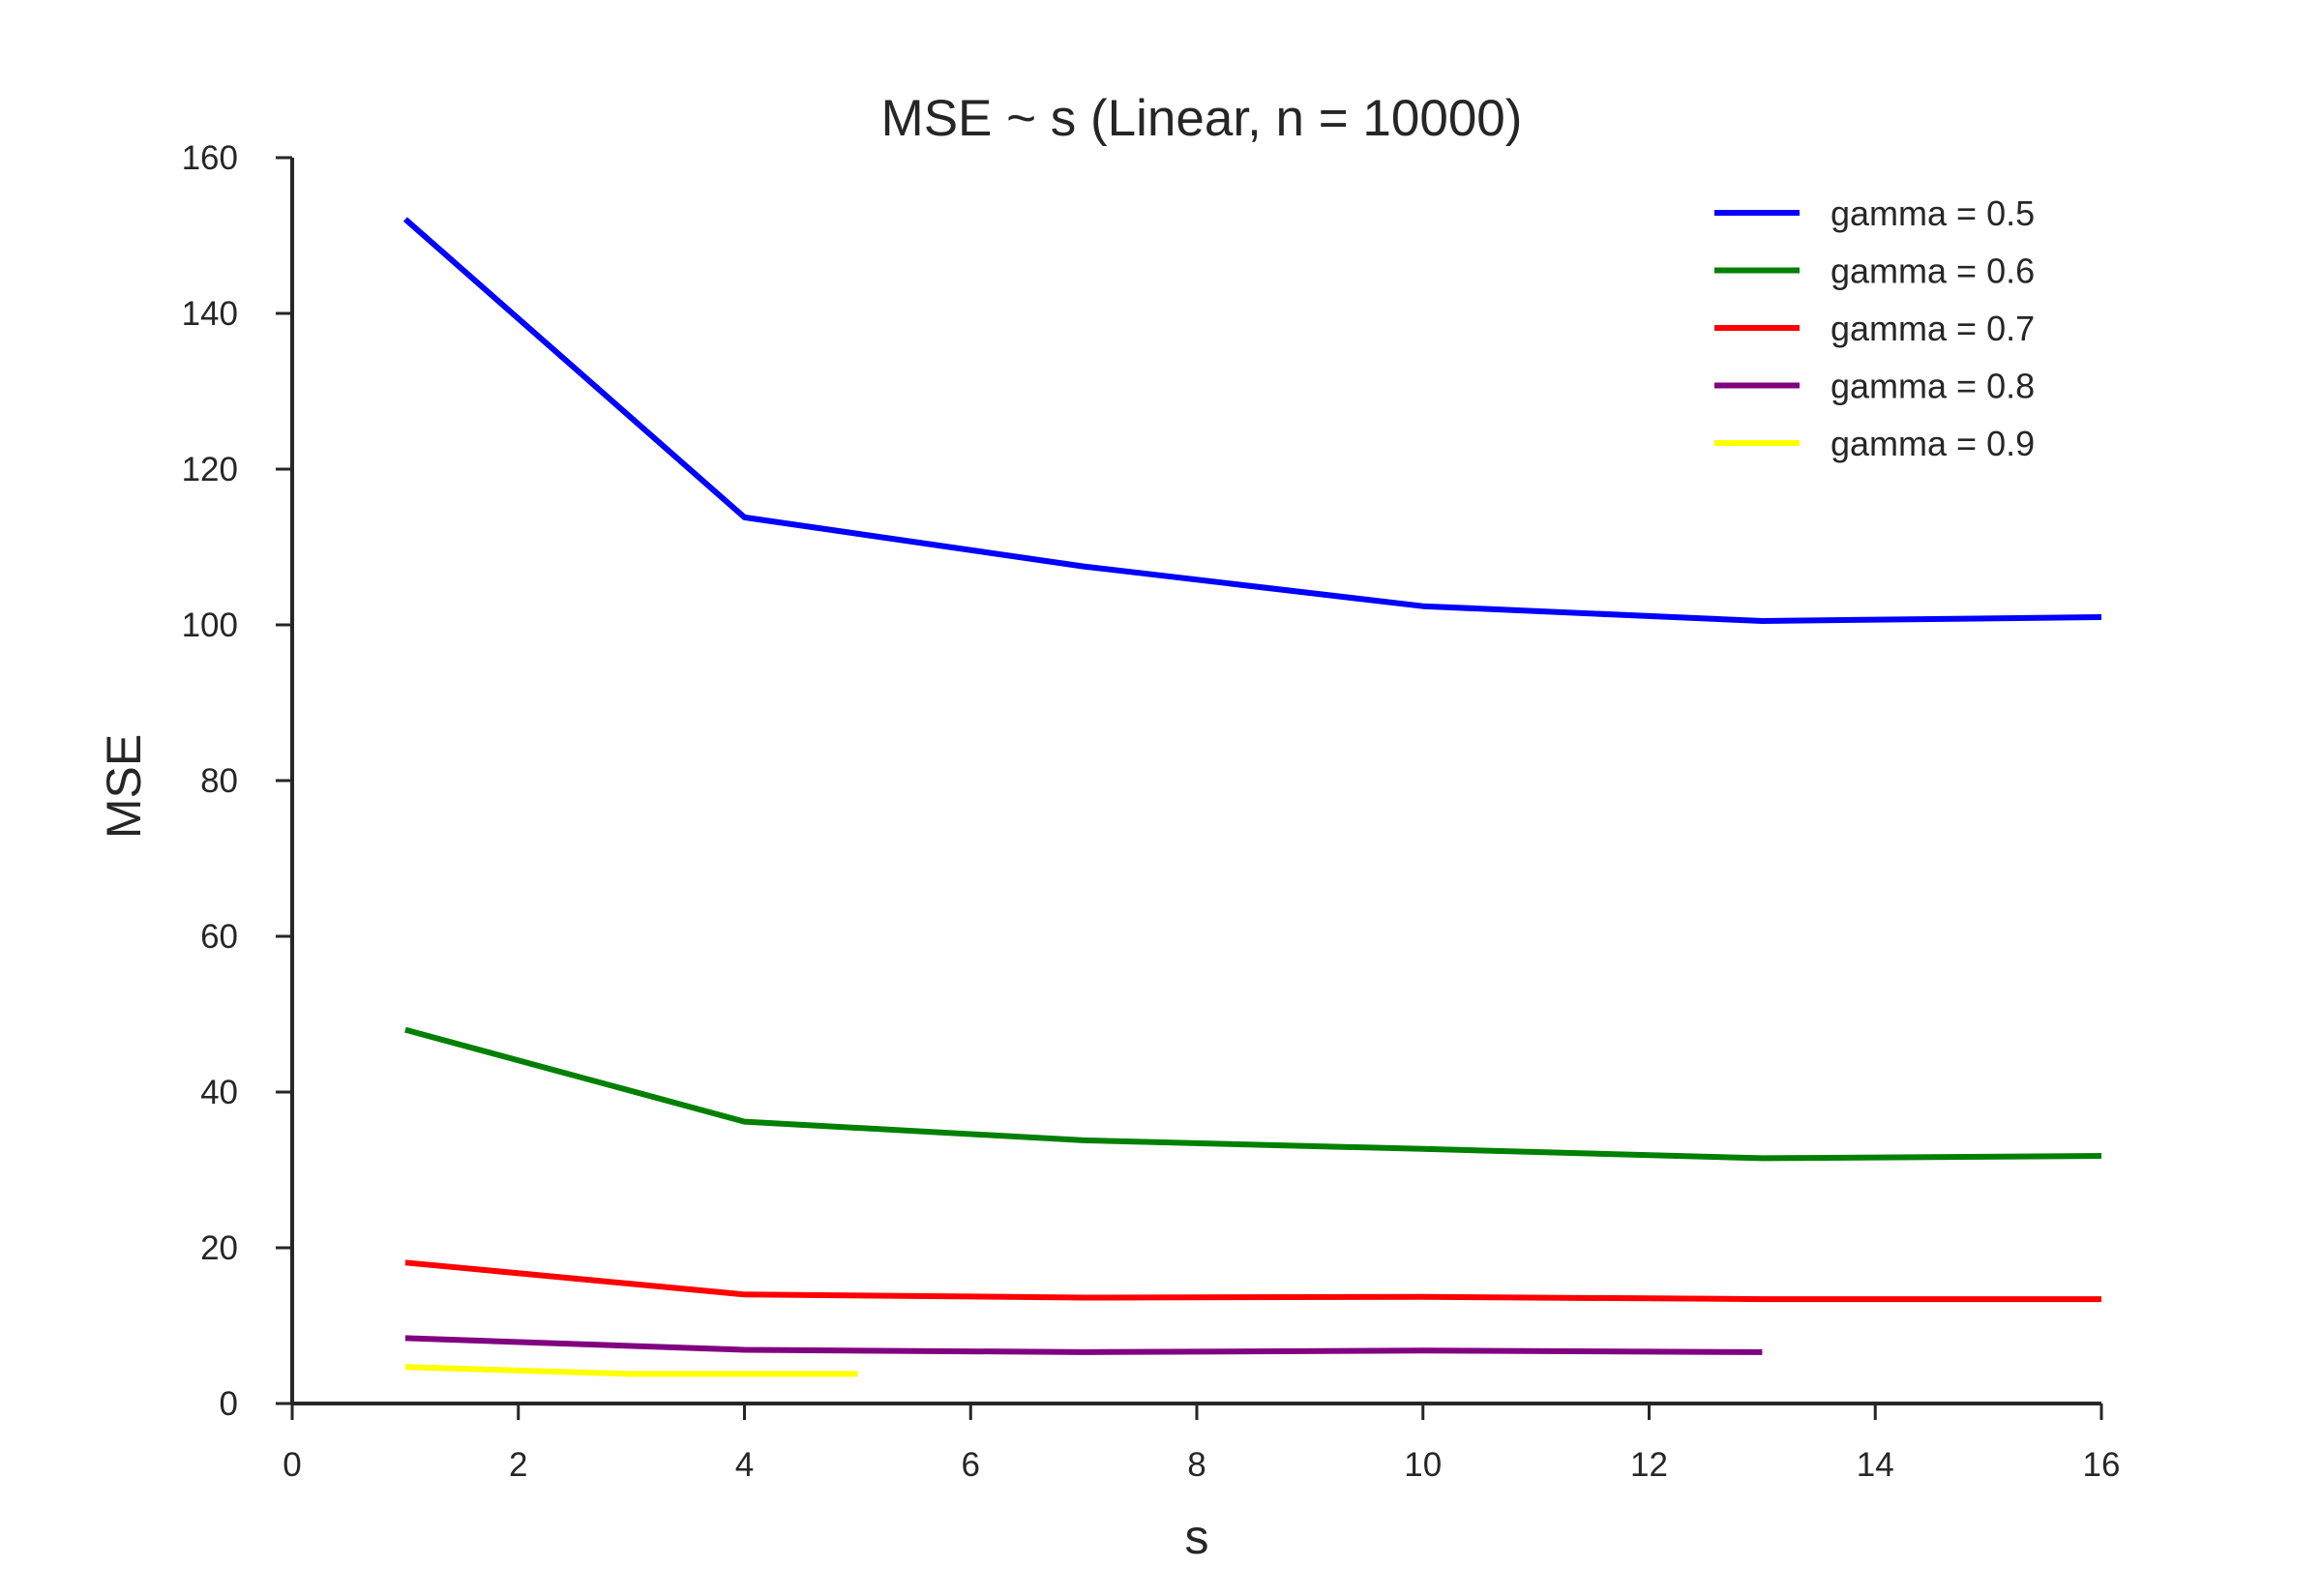 The height and width of the screenshot is (1596, 2322). Describe the element at coordinates (1933, 213) in the screenshot. I see `legend-label-1: gamma = 0.5` at that location.